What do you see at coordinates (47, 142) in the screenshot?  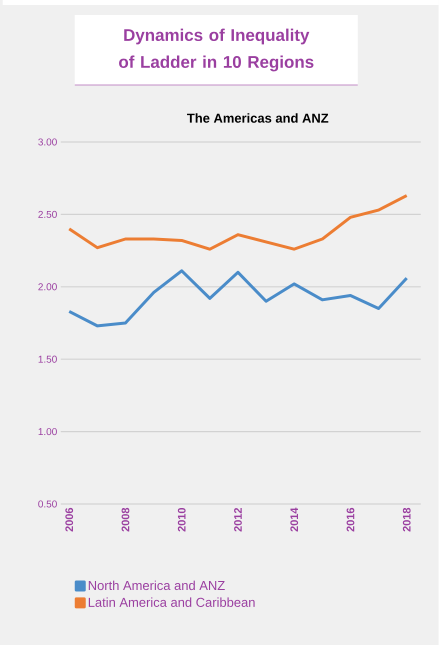 I see `y-tick-label: 3.00` at bounding box center [47, 142].